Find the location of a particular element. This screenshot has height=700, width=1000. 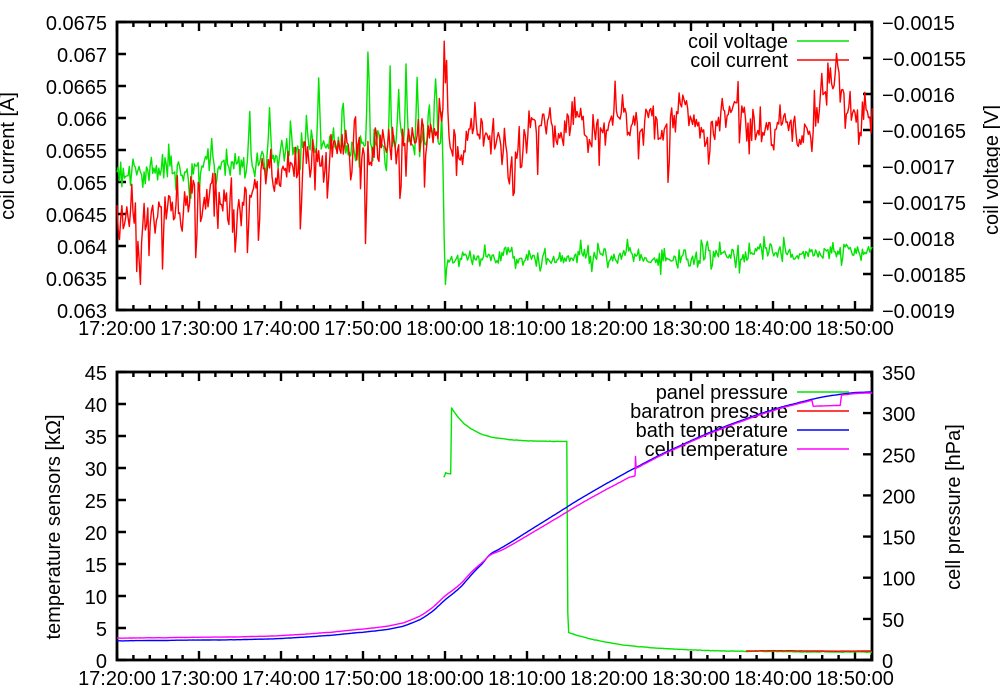

svg-text: 25 is located at coordinates (96, 502).